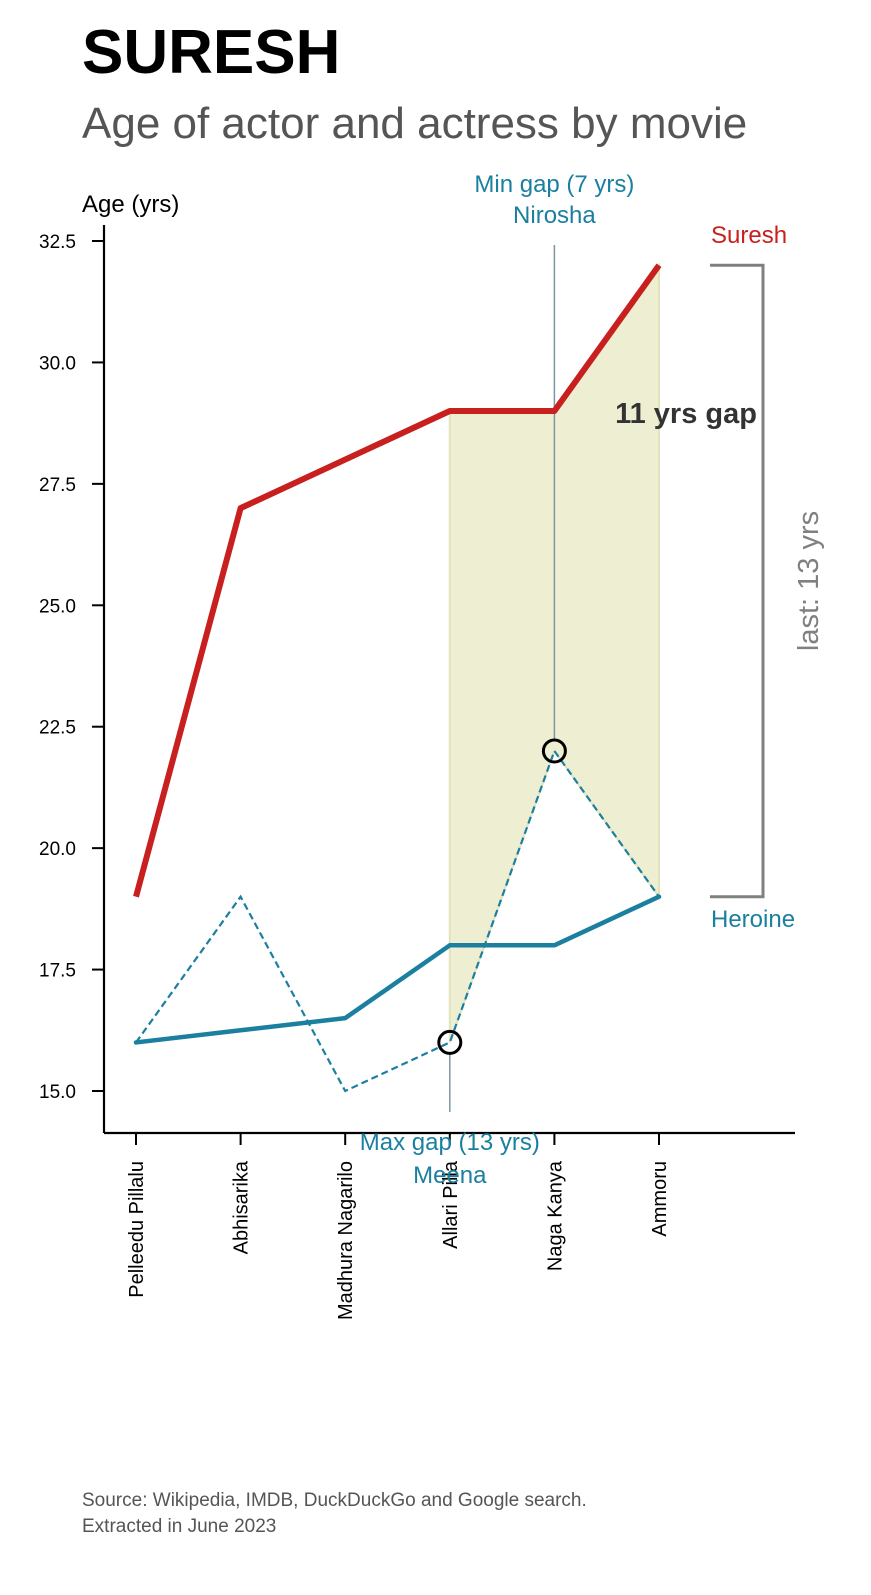 This screenshot has width=871, height=1595. I want to click on suresh-series-label: Suresh, so click(749, 235).